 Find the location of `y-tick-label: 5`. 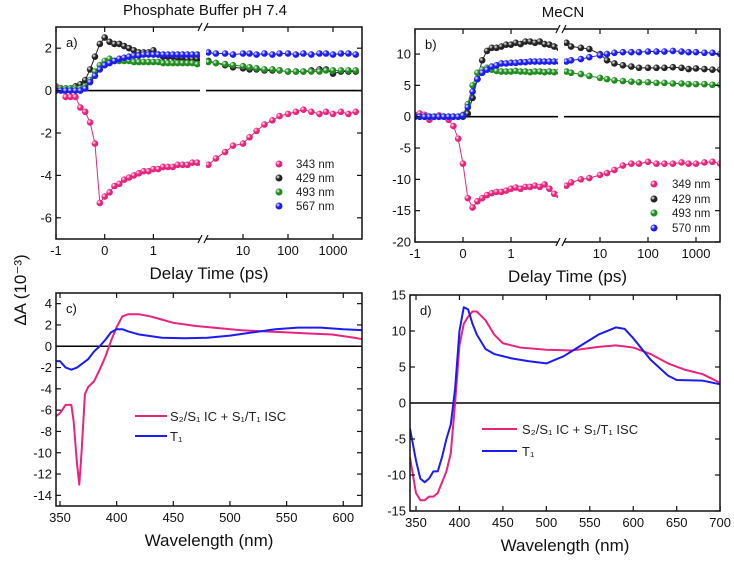

y-tick-label: 5 is located at coordinates (402, 367).